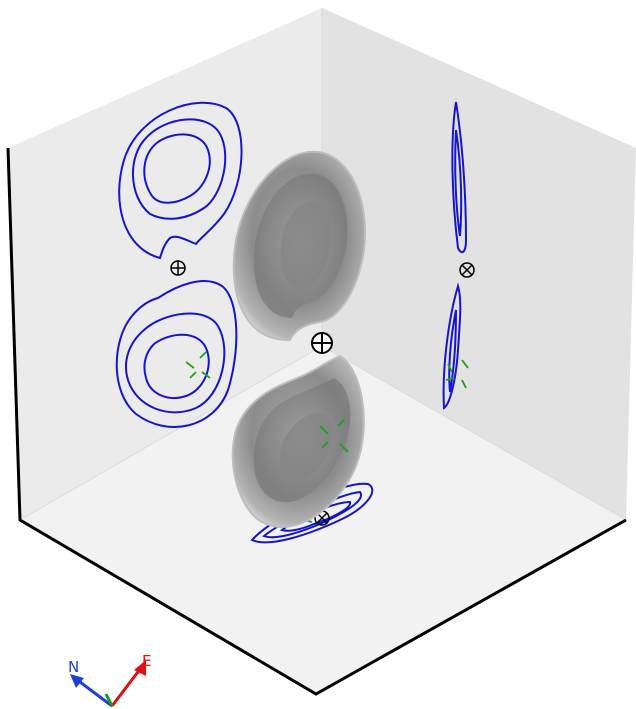 The image size is (636, 709). I want to click on orientation-indicator: N E, so click(109, 680).